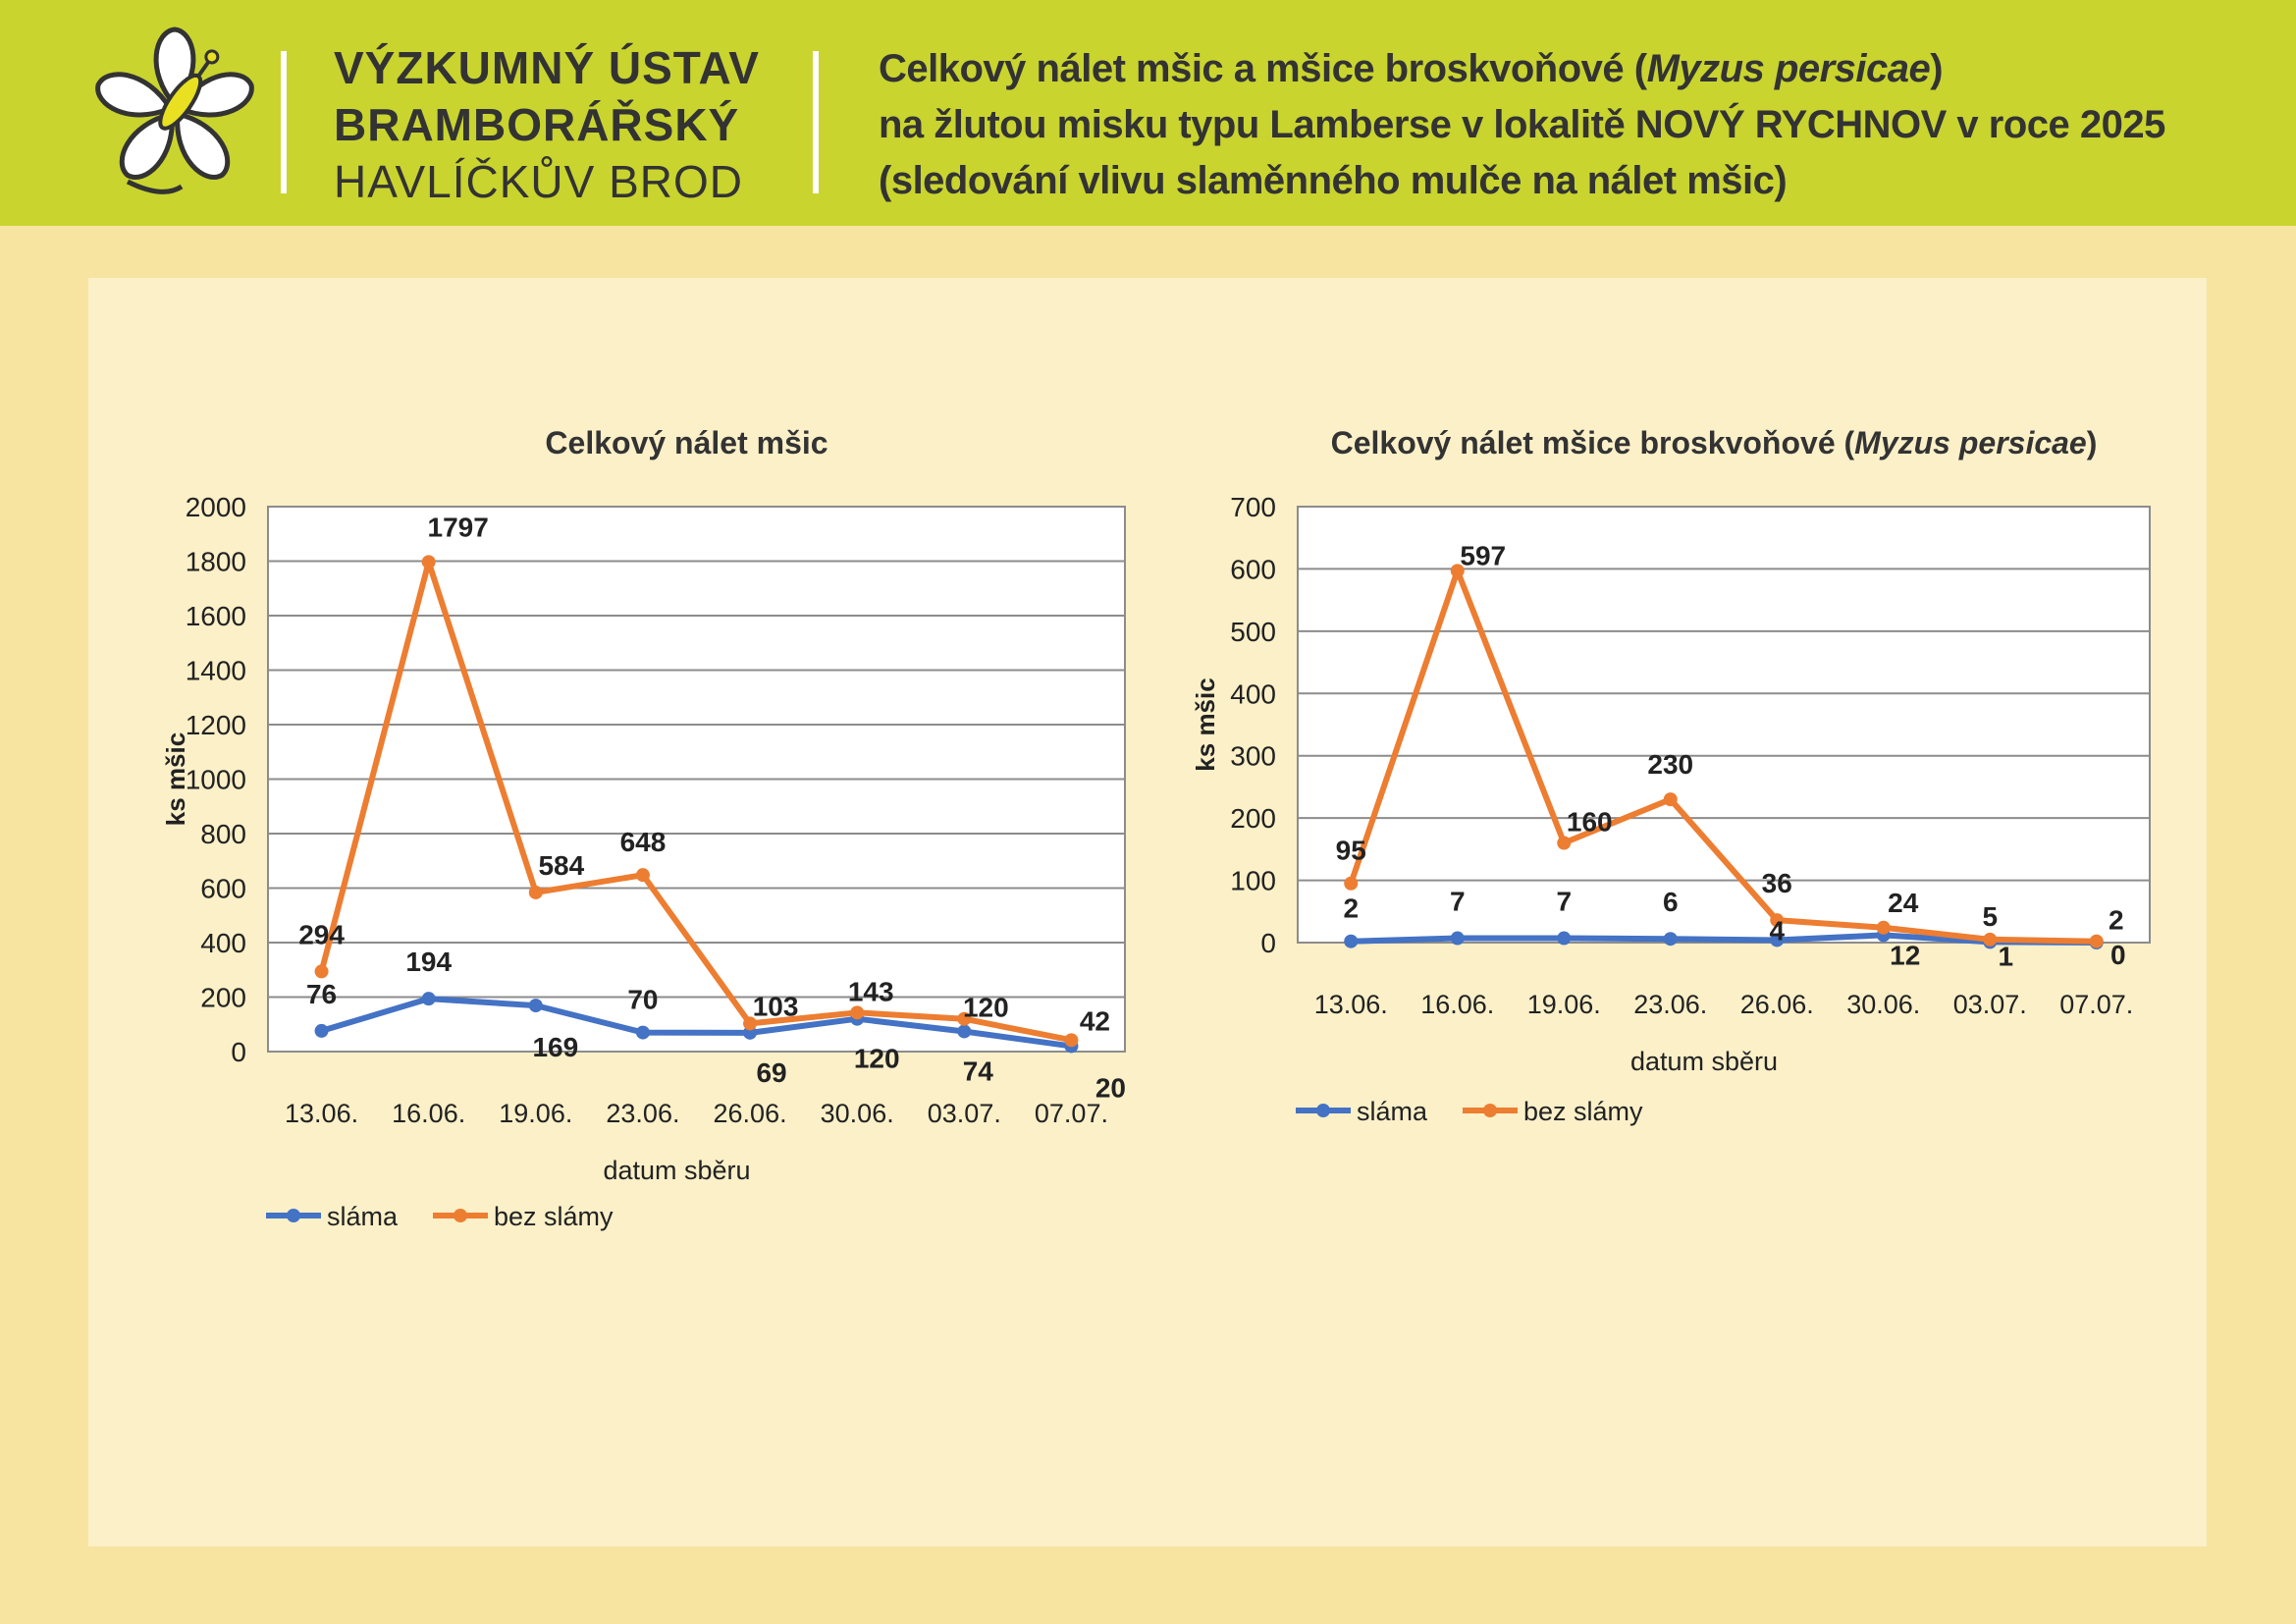  What do you see at coordinates (1777, 883) in the screenshot?
I see `data-label: 36` at bounding box center [1777, 883].